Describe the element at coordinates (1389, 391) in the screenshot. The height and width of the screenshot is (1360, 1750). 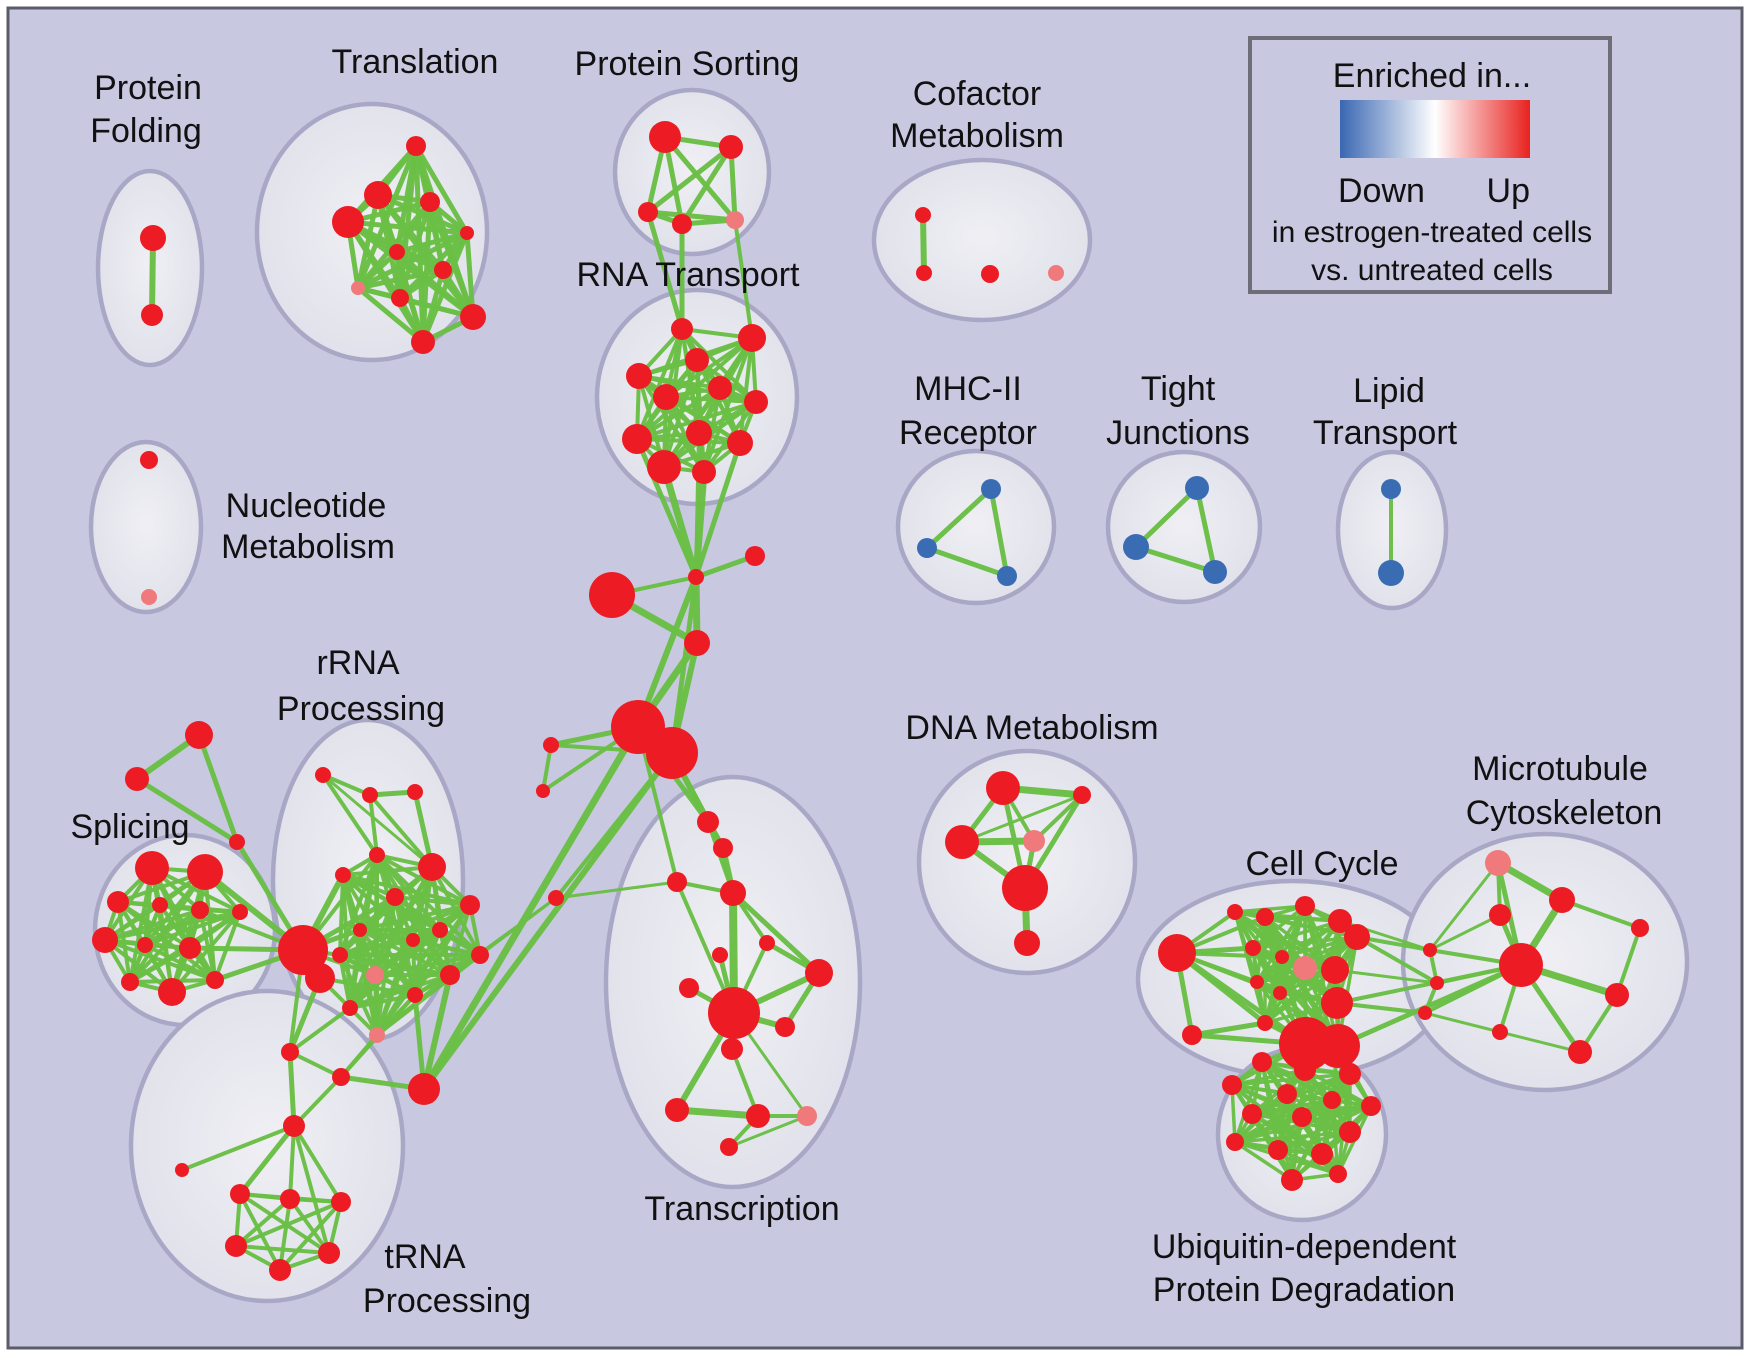
I see `cluster-label-lipid-transport: Lipid` at that location.